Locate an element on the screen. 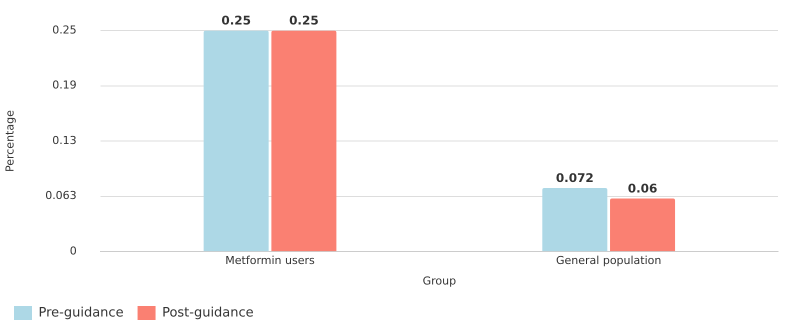 This screenshot has width=794, height=330. legend-label: Post-guidance is located at coordinates (208, 312).